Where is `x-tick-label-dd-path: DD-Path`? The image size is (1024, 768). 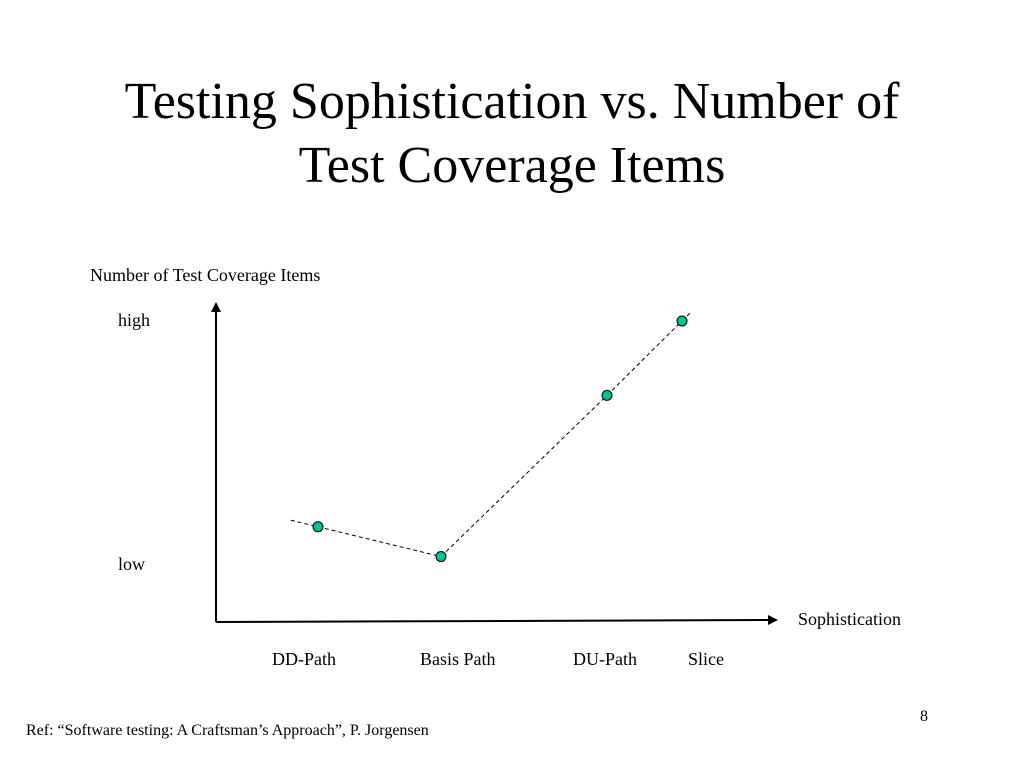
x-tick-label-dd-path: DD-Path is located at coordinates (304, 659).